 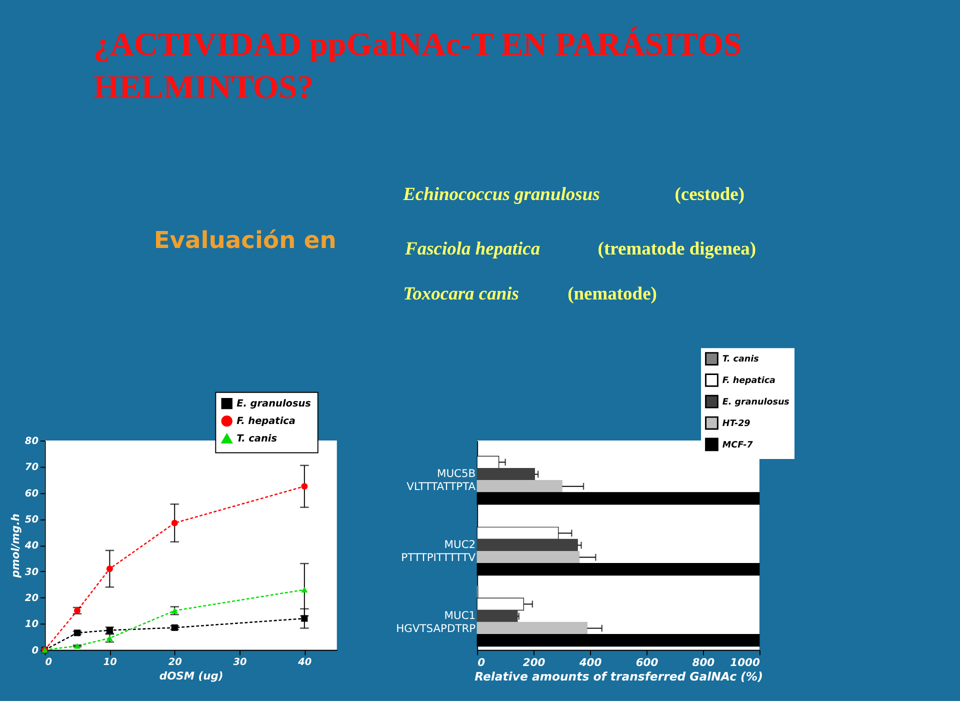 I want to click on y-tick-label: 10, so click(x=31, y=624).